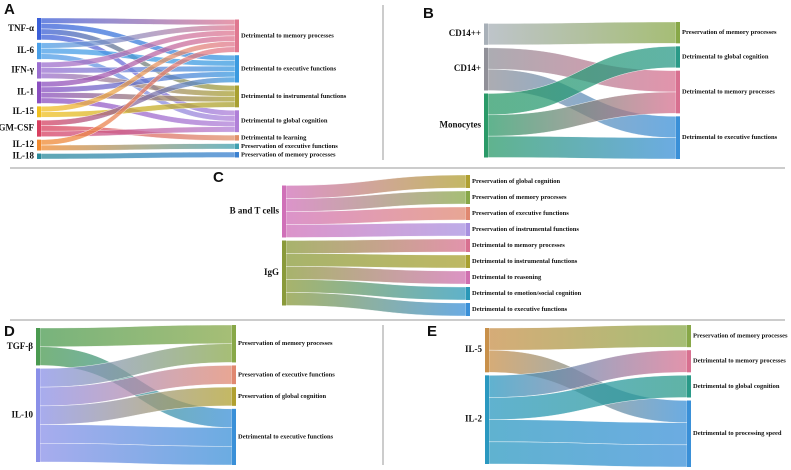  What do you see at coordinates (294, 96) in the screenshot?
I see `target-label: Detrimental to instrumental functions` at bounding box center [294, 96].